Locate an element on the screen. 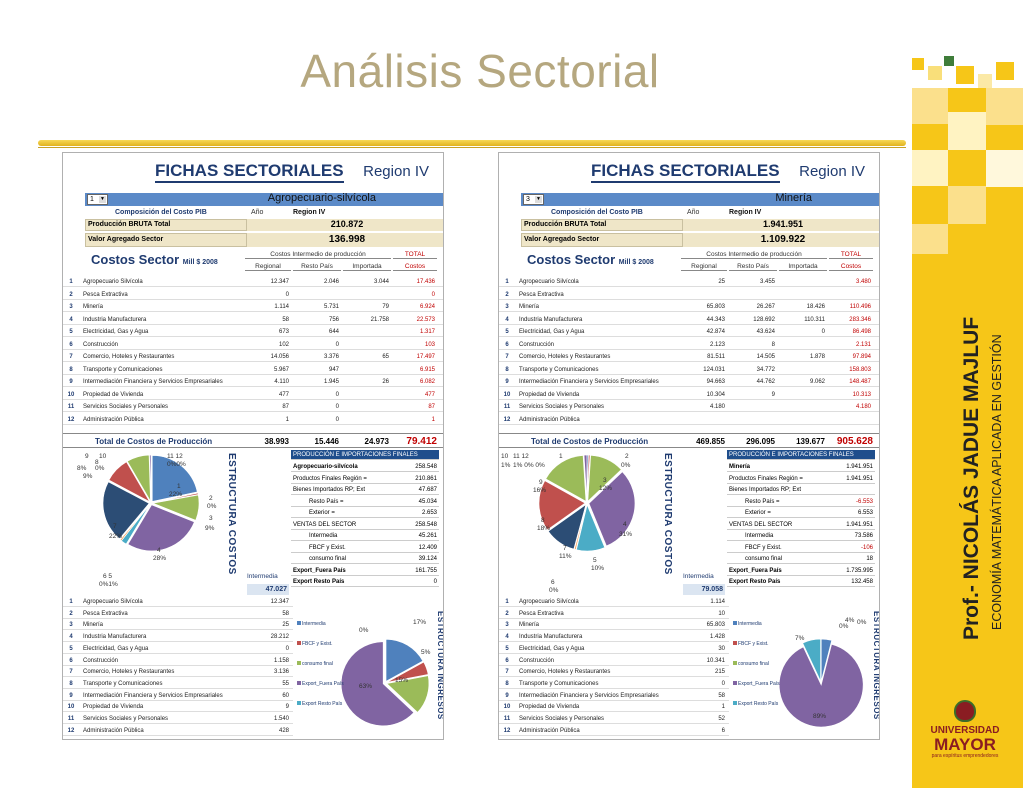 The height and width of the screenshot is (788, 1023). column-total-header: TOTAL is located at coordinates (851, 255).